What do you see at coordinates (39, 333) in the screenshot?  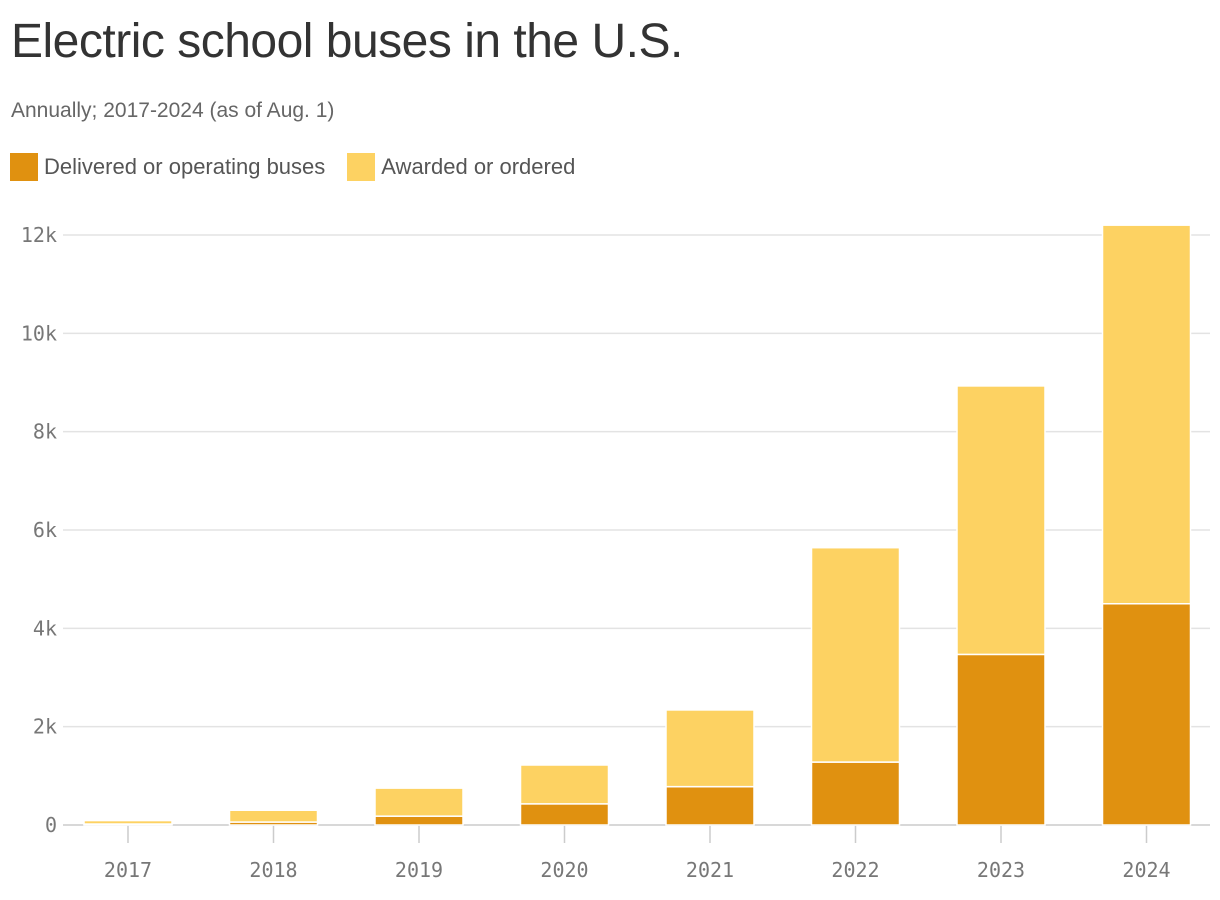 I see `y-tick-label: 10k` at bounding box center [39, 333].